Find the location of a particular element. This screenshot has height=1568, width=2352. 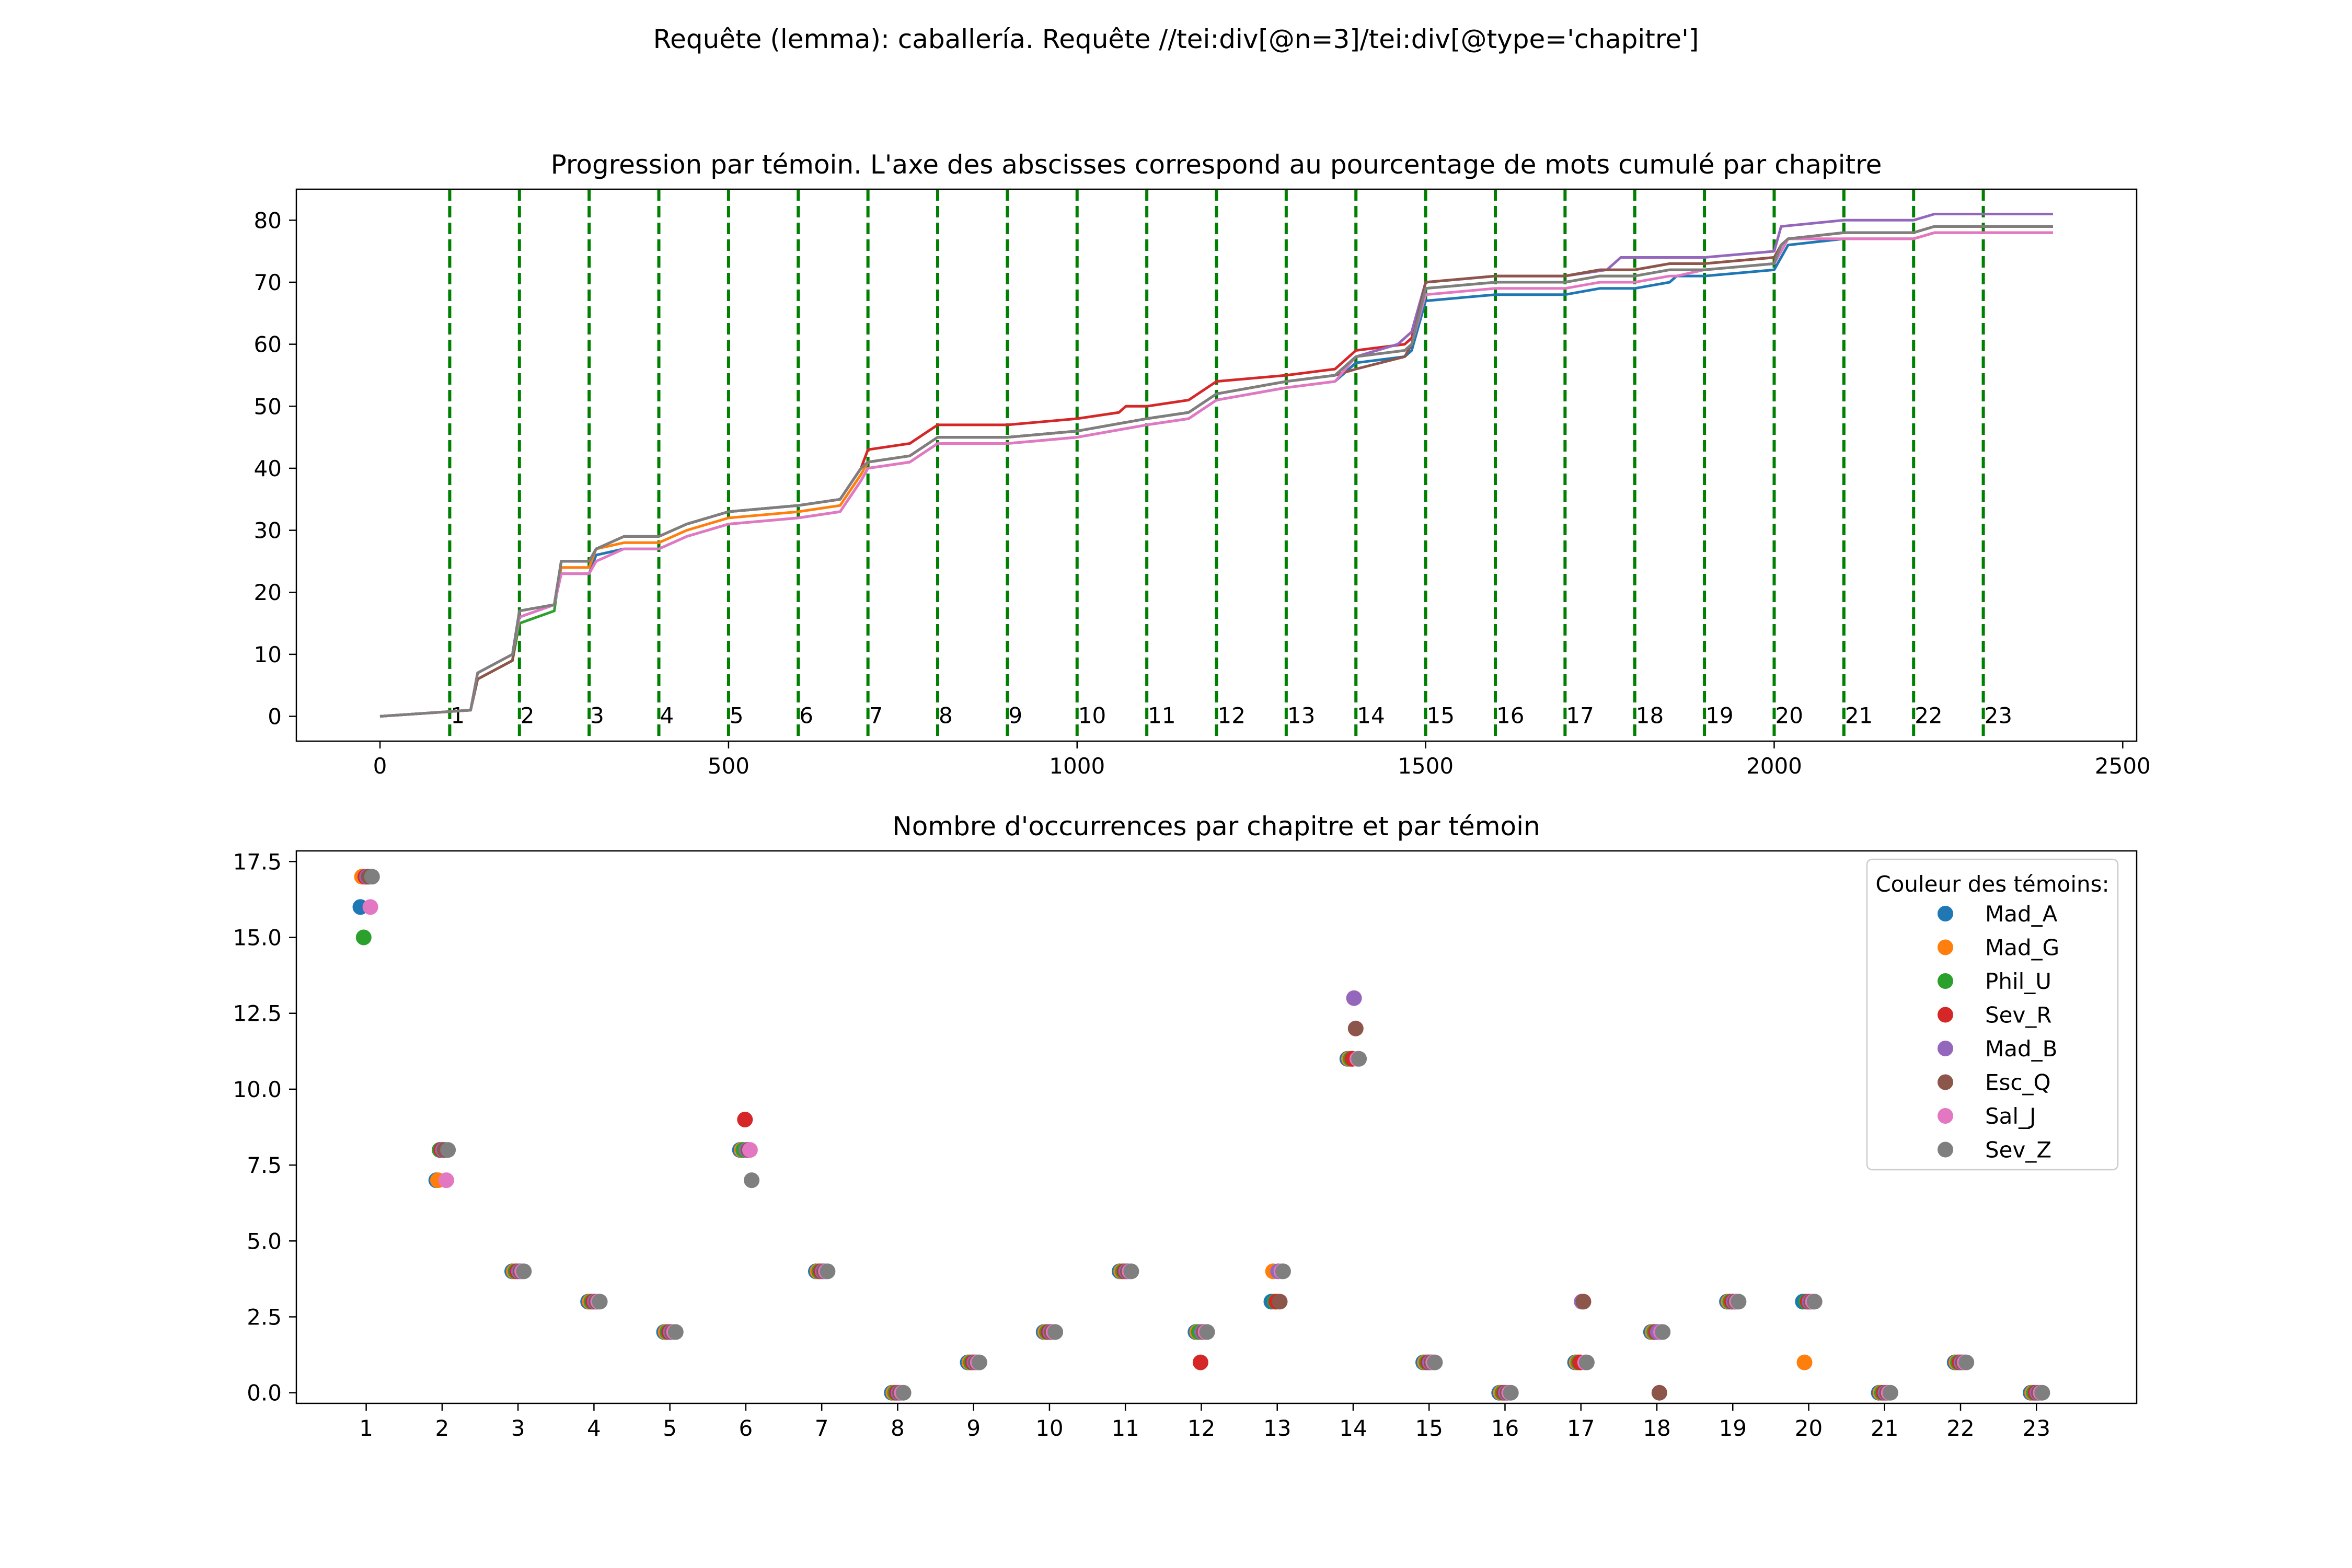

x-tick-label: 6 is located at coordinates (746, 1428).